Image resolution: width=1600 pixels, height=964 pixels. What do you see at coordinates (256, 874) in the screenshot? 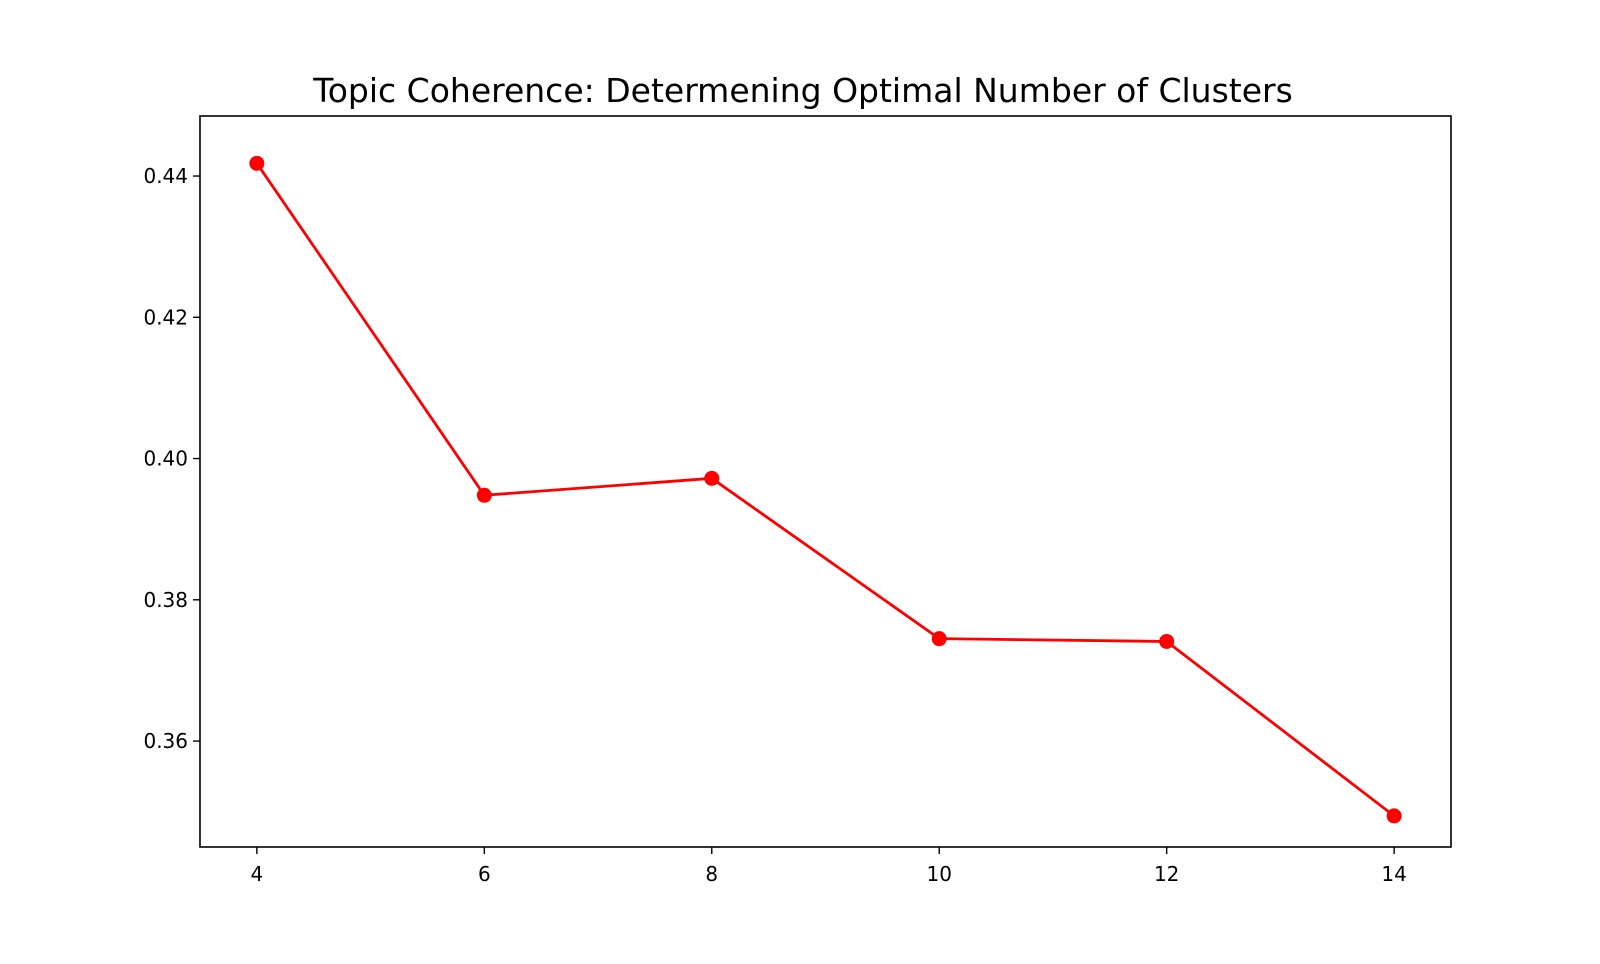
I see `x-tick-label: 4` at bounding box center [256, 874].